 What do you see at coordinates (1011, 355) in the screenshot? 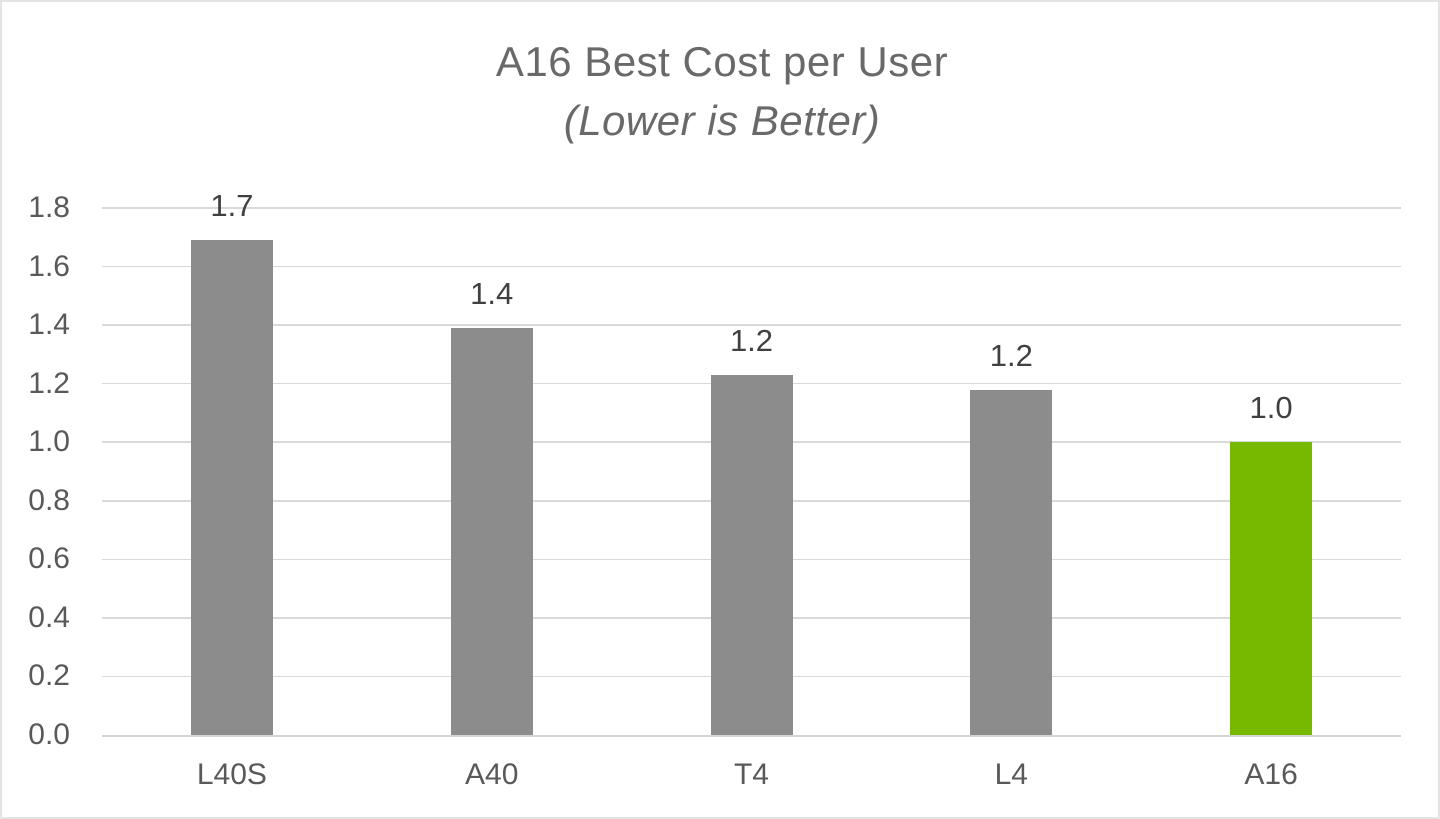
I see `bar-value-label-l4: 1.2` at bounding box center [1011, 355].